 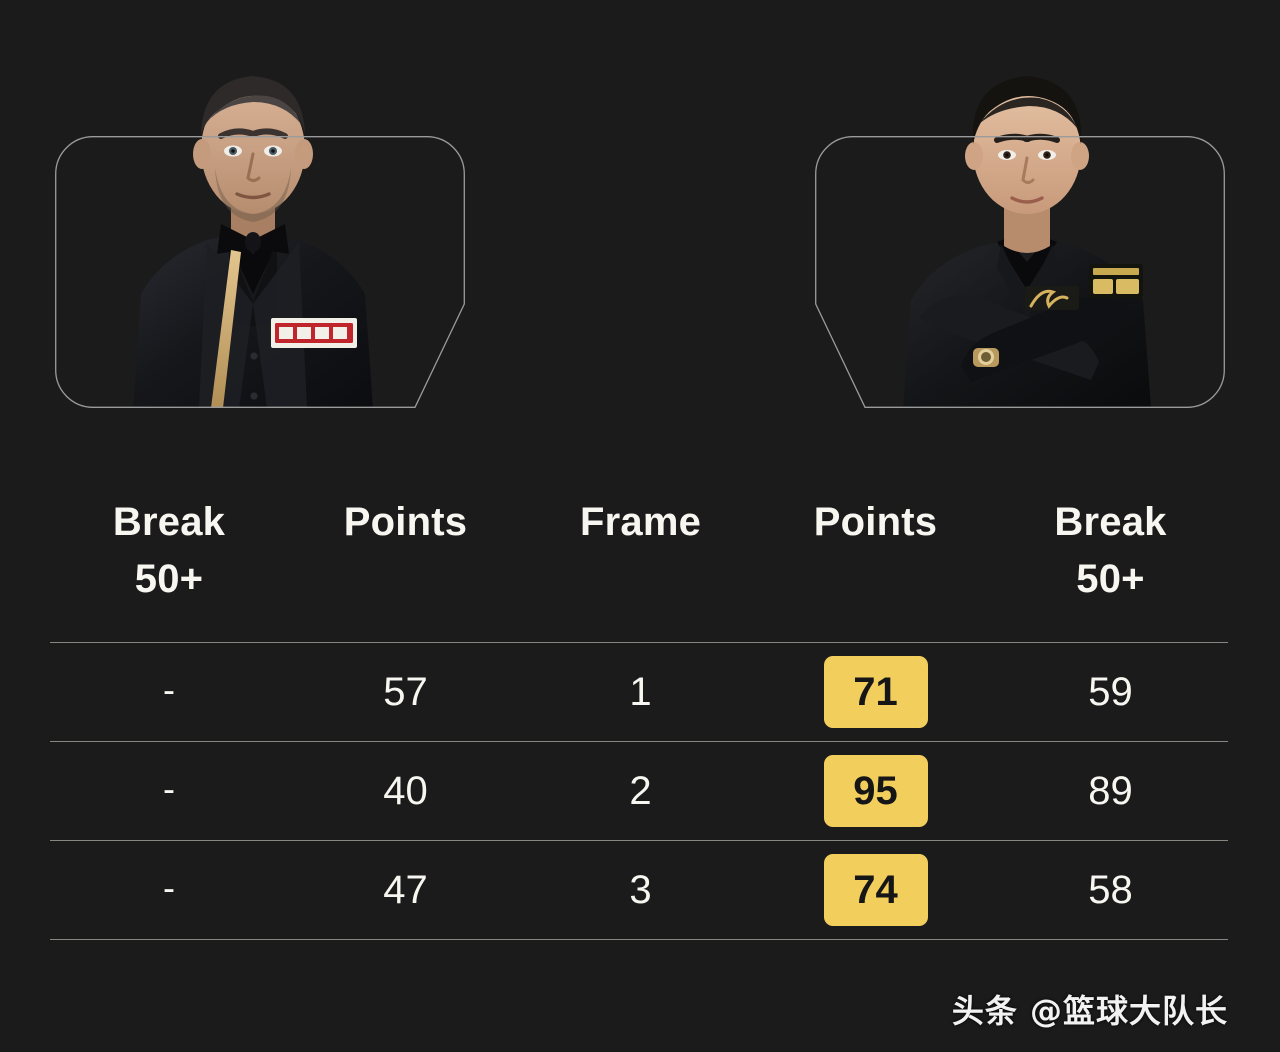 What do you see at coordinates (1110, 578) in the screenshot?
I see `header-right-break-line2: 50+` at bounding box center [1110, 578].